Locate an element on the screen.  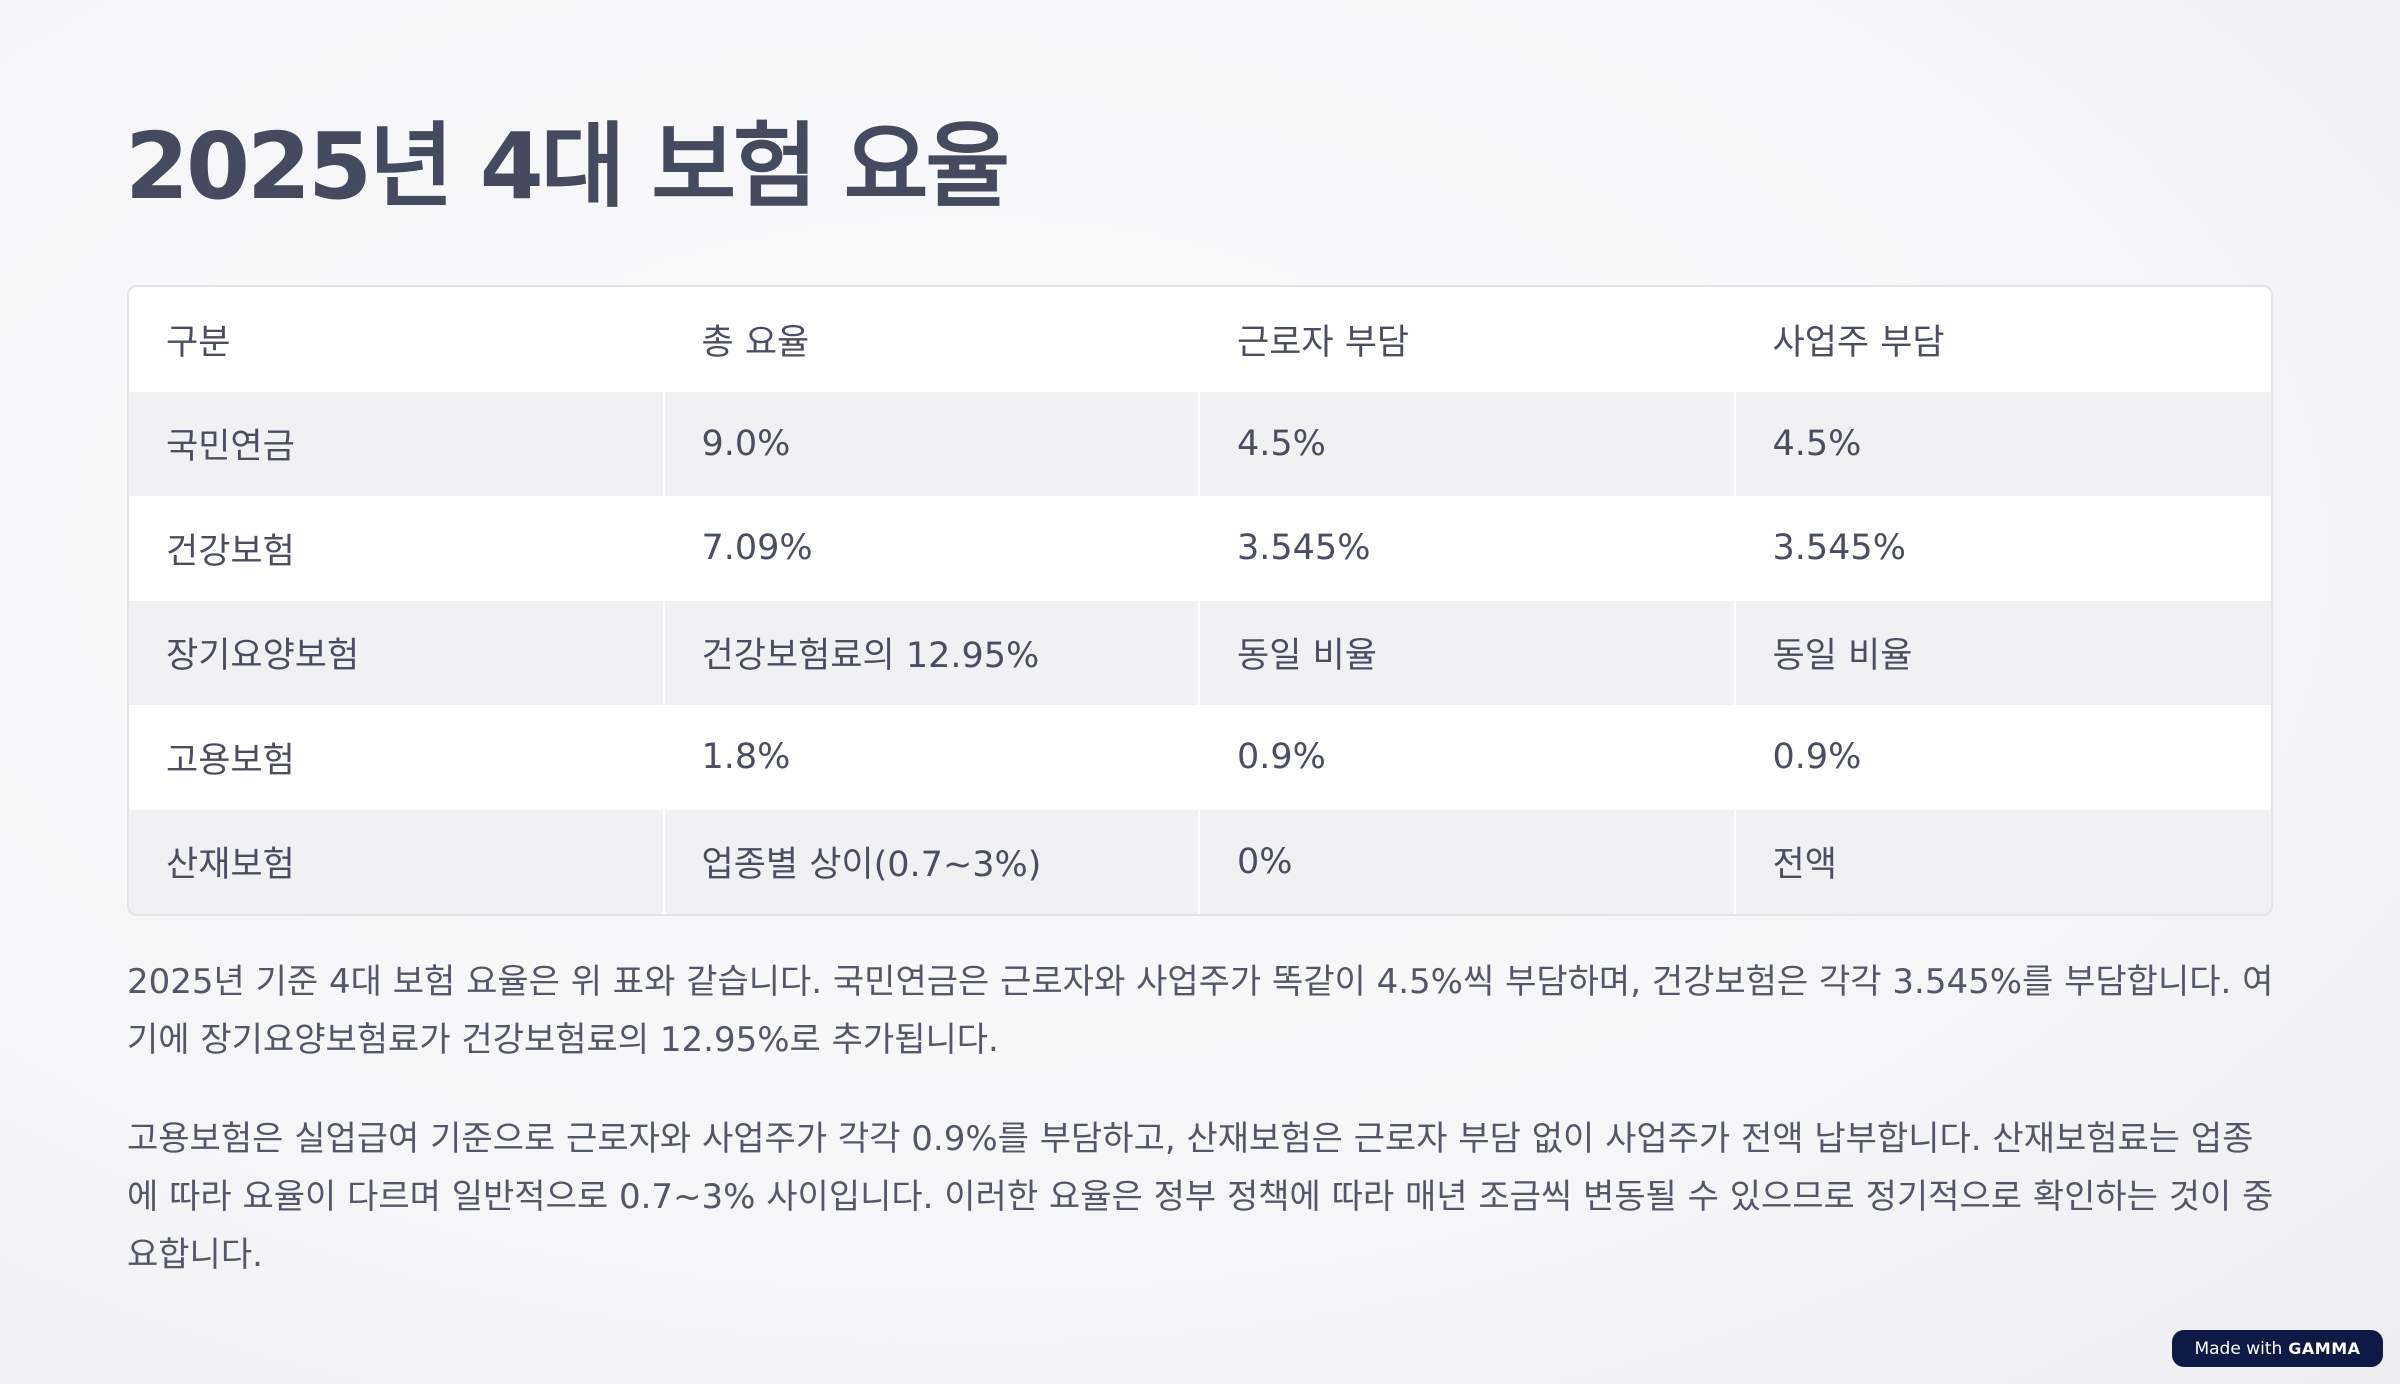
table-cell: 0% is located at coordinates (1468, 861).